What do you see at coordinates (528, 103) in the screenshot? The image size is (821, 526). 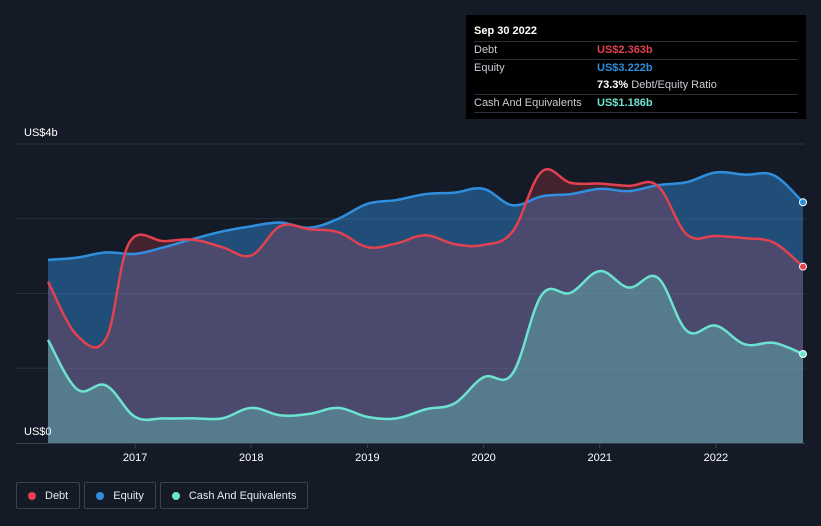 I see `tooltip-cash-label: Cash And Equivalents` at bounding box center [528, 103].